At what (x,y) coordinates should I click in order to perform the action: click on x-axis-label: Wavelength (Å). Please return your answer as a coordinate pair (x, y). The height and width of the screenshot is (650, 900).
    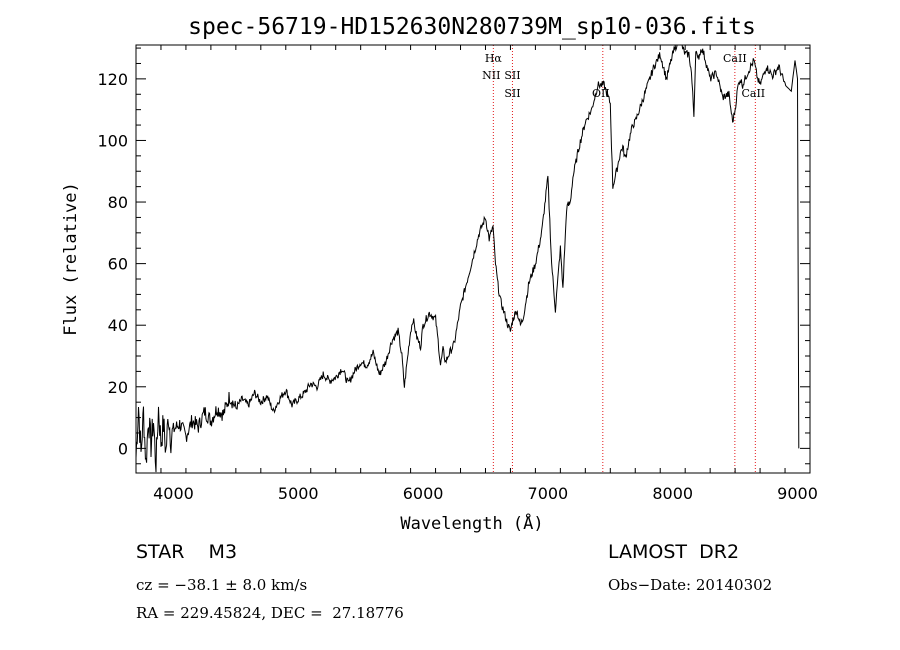
    Looking at the image, I should click on (471, 523).